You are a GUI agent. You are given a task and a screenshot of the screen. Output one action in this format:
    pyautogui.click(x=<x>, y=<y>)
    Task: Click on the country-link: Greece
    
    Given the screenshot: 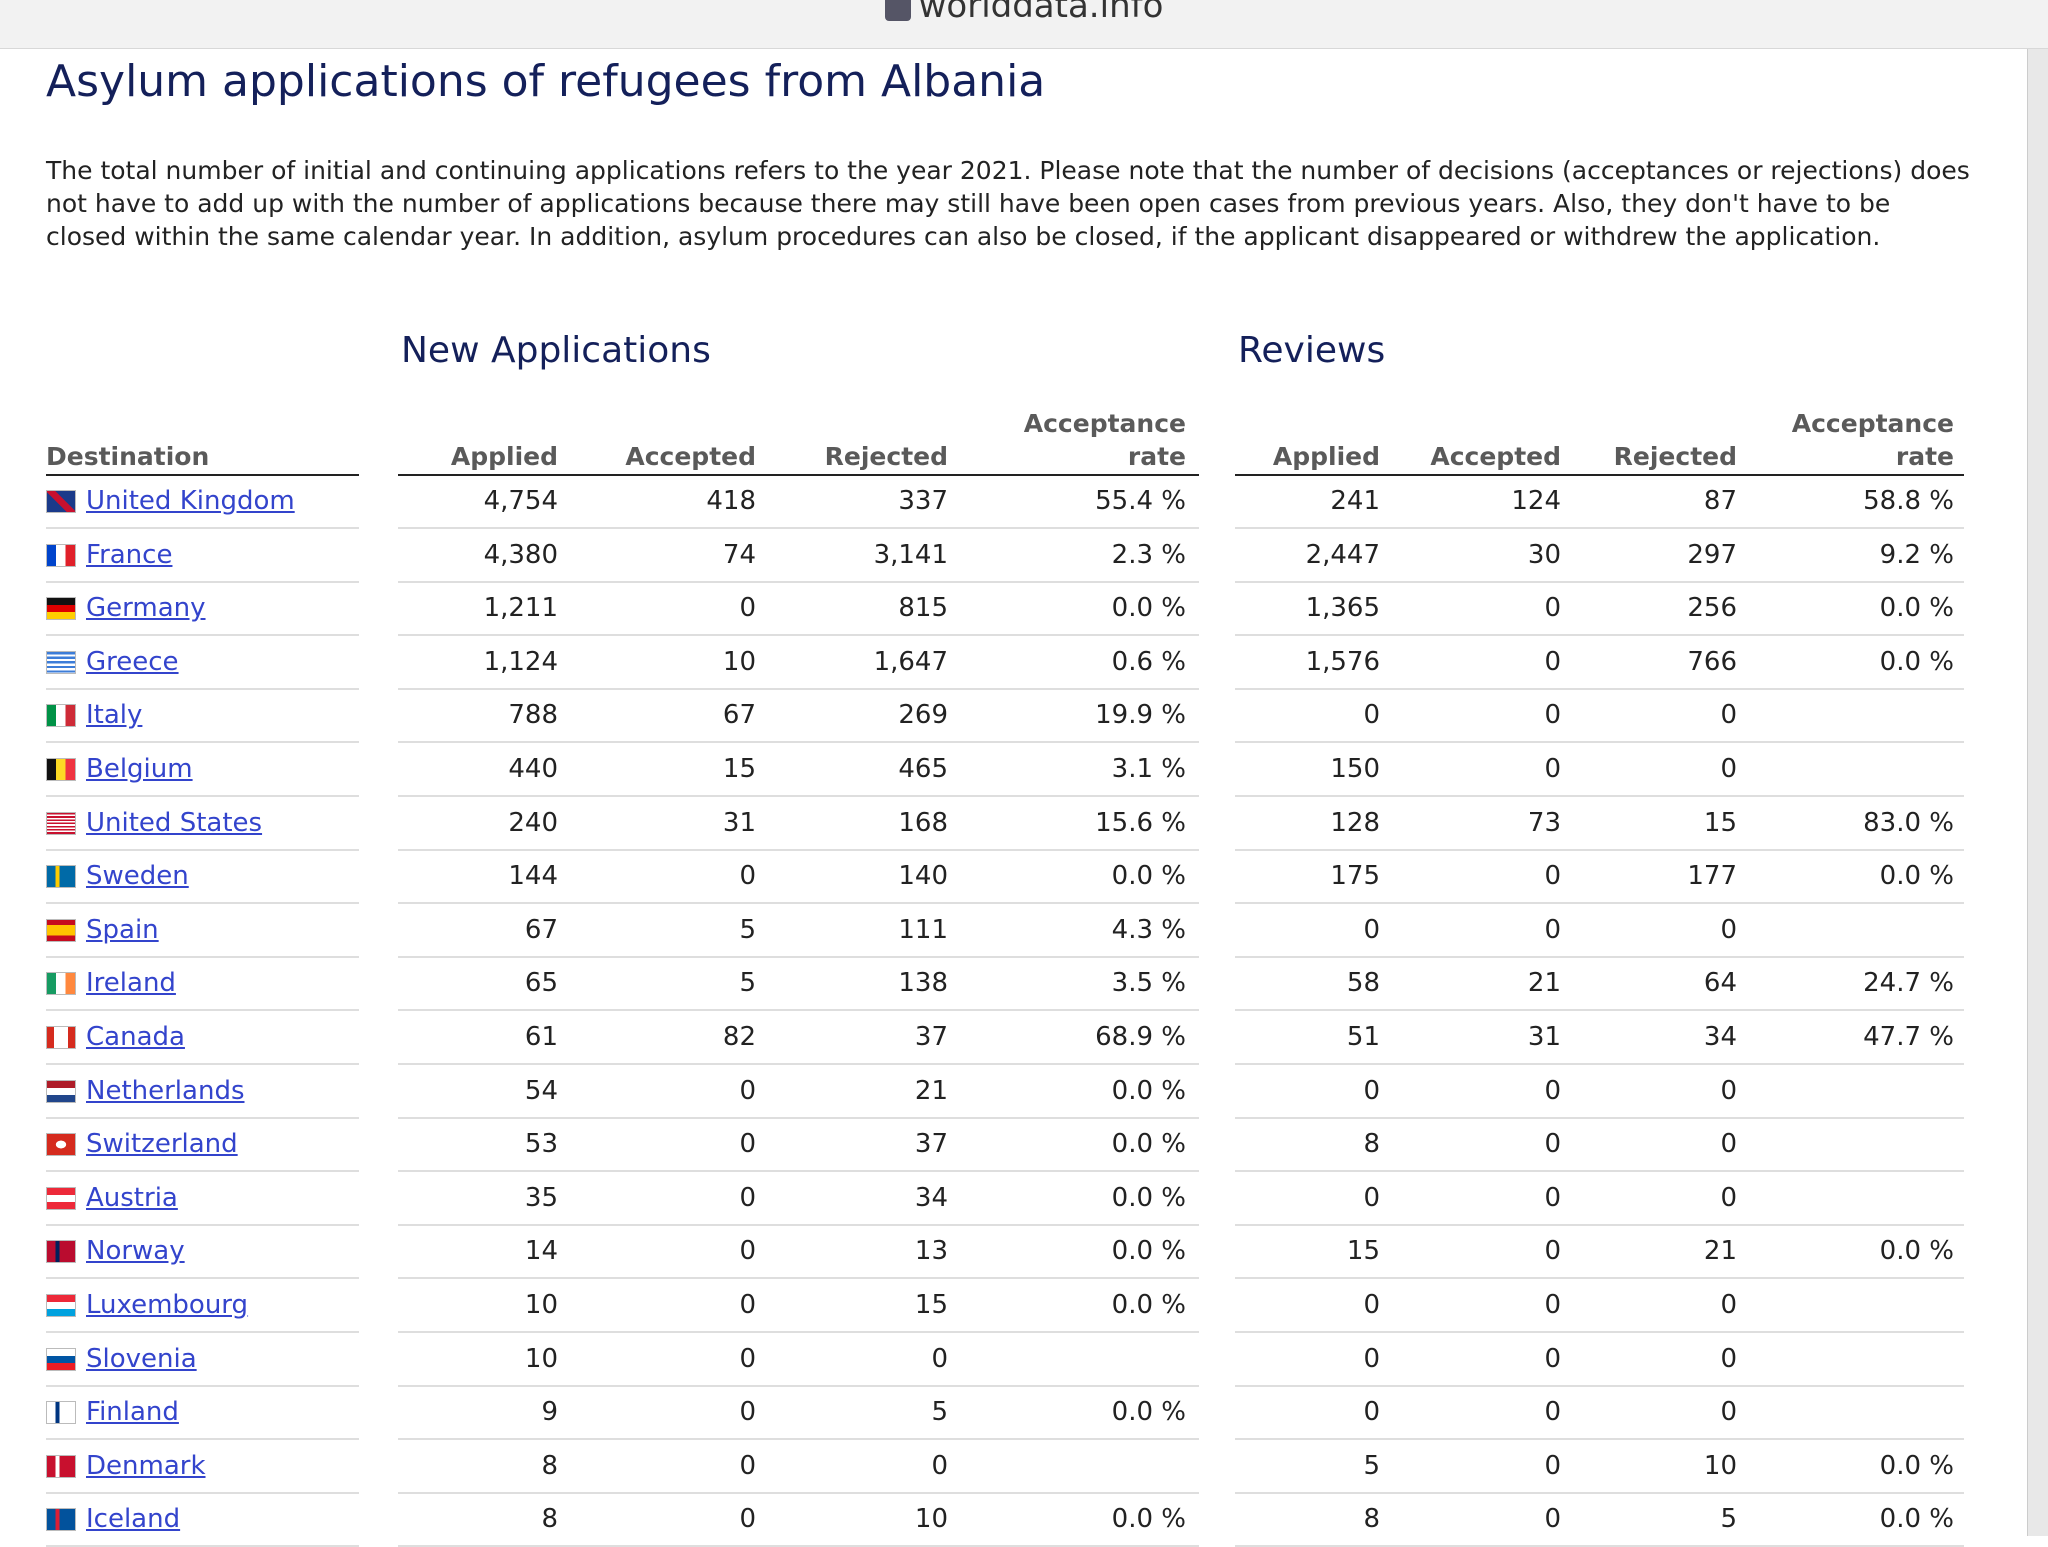 What is the action you would take?
    pyautogui.click(x=132, y=662)
    